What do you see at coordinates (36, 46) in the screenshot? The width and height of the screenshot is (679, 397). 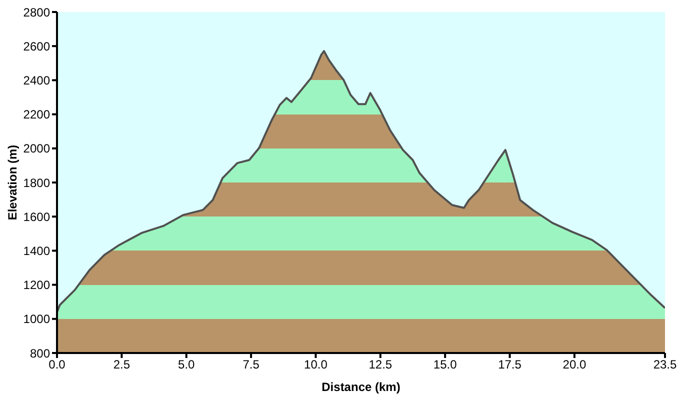 I see `y-tick-label: 2600` at bounding box center [36, 46].